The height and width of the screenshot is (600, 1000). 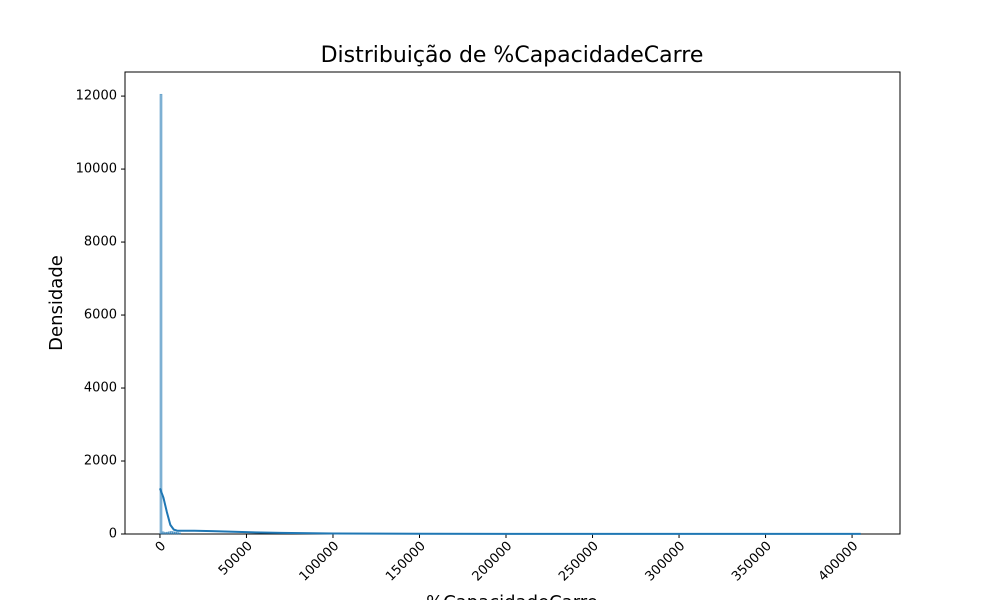 I want to click on y-tick-label: 0, so click(x=113, y=534).